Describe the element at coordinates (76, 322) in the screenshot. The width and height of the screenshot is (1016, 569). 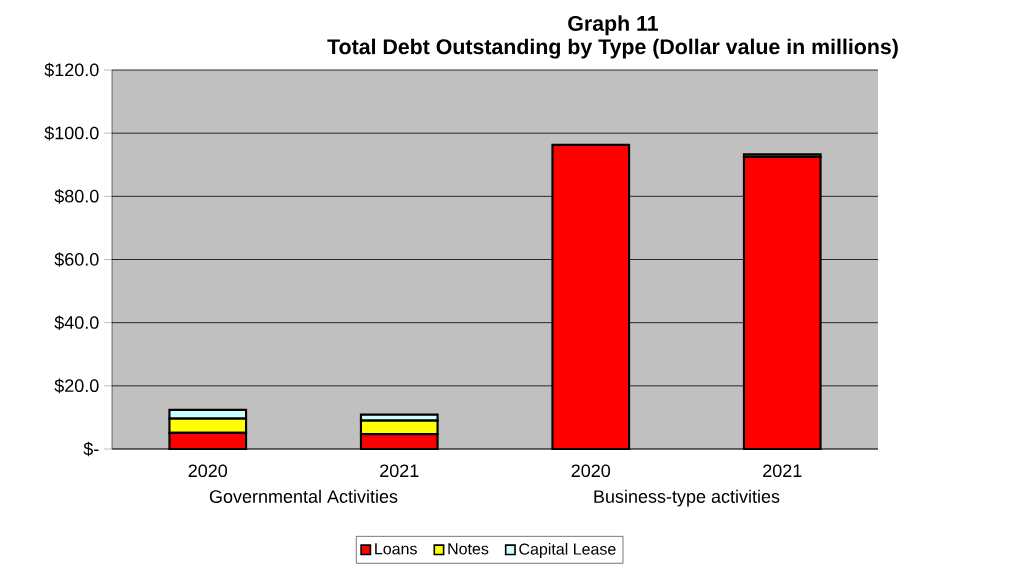
I see `y-tick-label: $40.0` at that location.